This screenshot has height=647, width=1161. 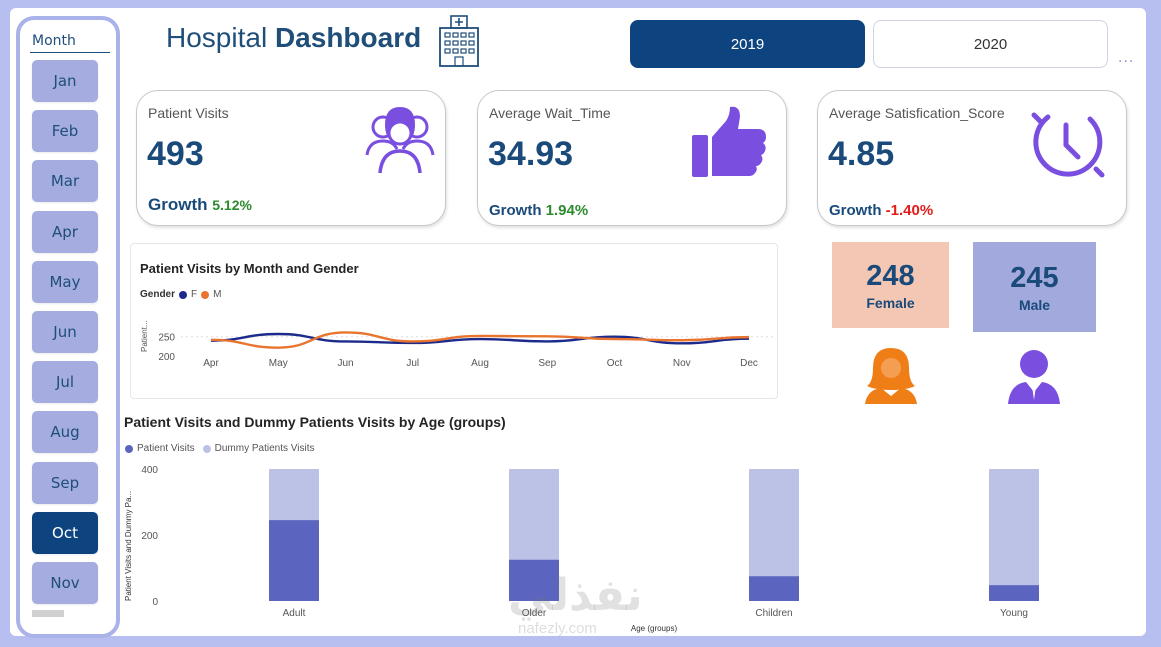 What do you see at coordinates (217, 294) in the screenshot?
I see `legend-label-m: M` at bounding box center [217, 294].